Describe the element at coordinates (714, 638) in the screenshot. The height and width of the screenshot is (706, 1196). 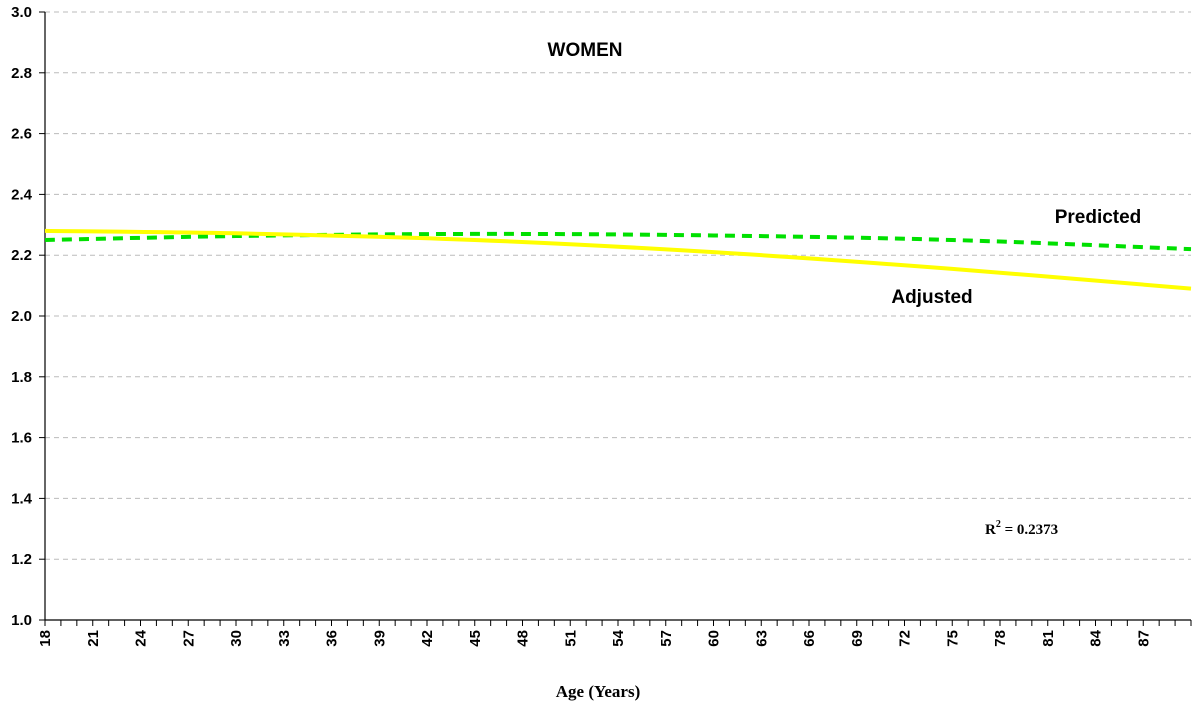
I see `x-tick-label: 60` at that location.